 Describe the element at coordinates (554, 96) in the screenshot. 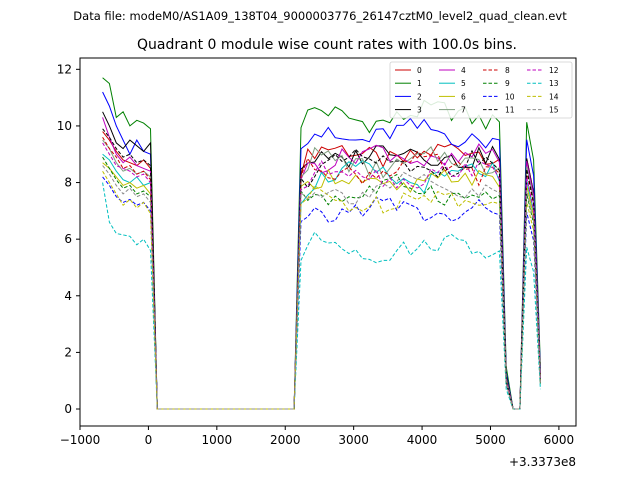

I see `legend-label-14: 14` at that location.